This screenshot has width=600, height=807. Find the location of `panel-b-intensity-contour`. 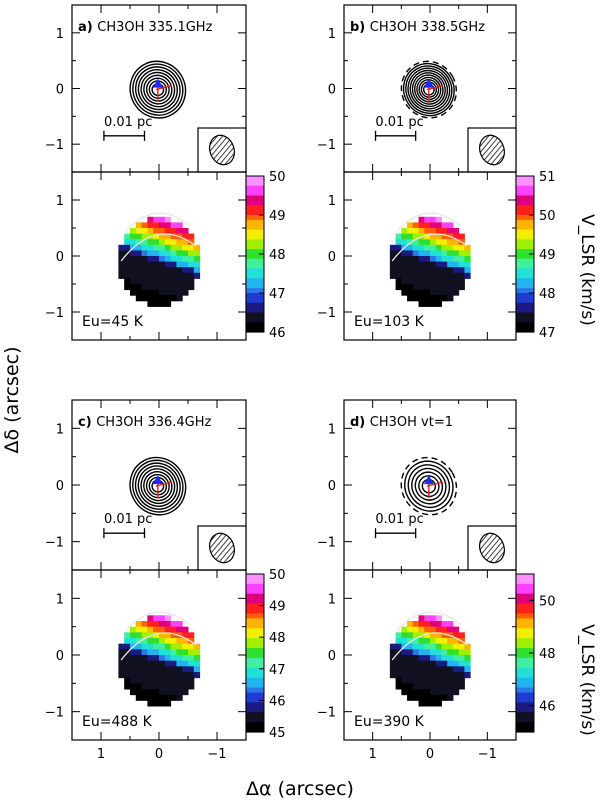

panel-b-intensity-contour is located at coordinates (429, 89).